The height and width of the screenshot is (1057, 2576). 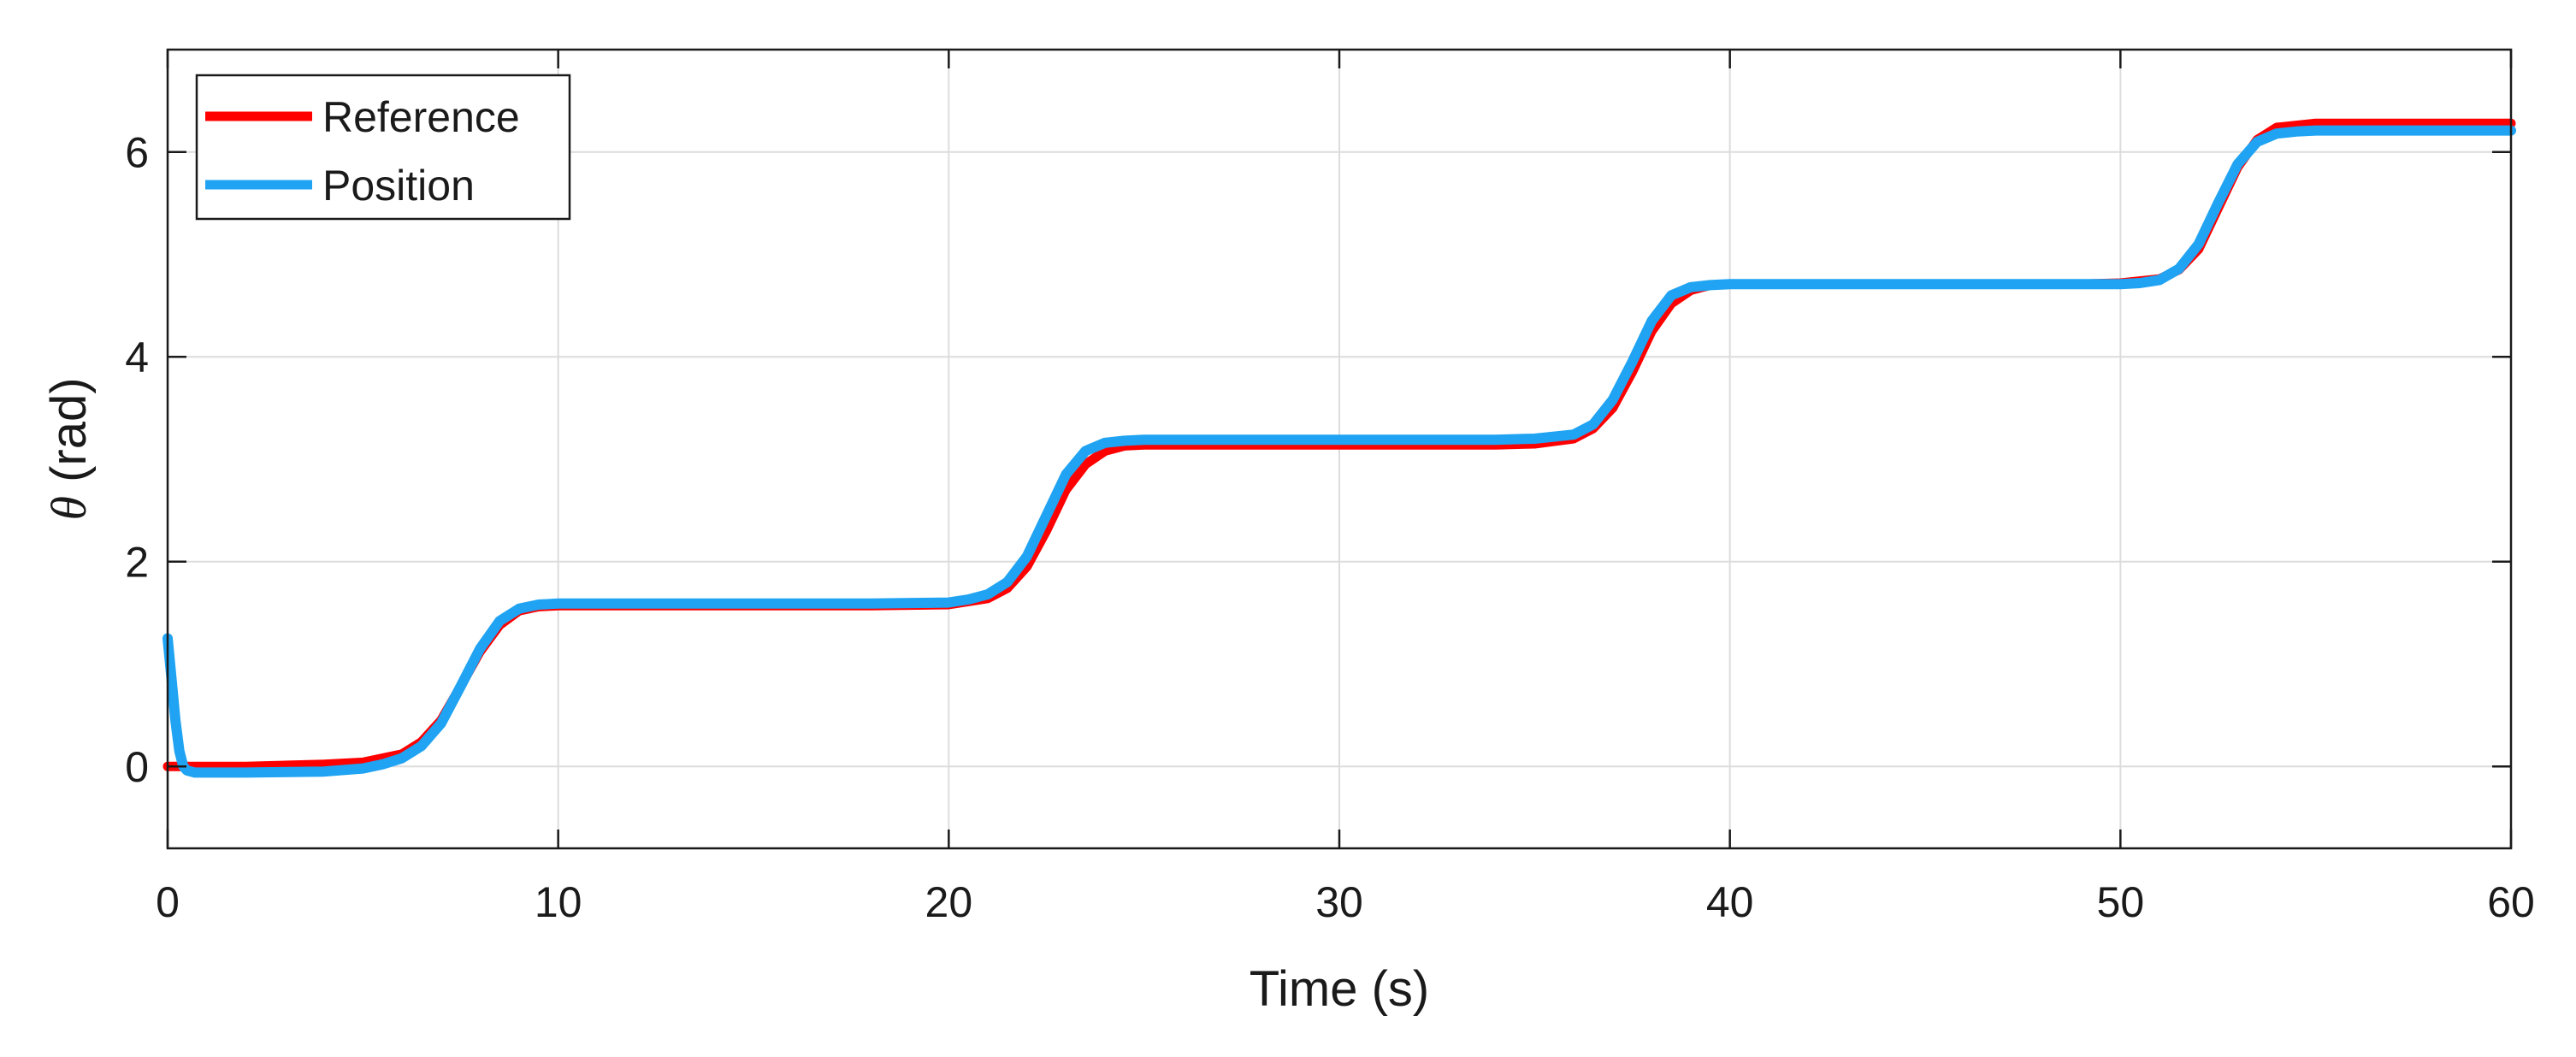 I want to click on x-axis-label: Time (s), so click(x=1339, y=989).